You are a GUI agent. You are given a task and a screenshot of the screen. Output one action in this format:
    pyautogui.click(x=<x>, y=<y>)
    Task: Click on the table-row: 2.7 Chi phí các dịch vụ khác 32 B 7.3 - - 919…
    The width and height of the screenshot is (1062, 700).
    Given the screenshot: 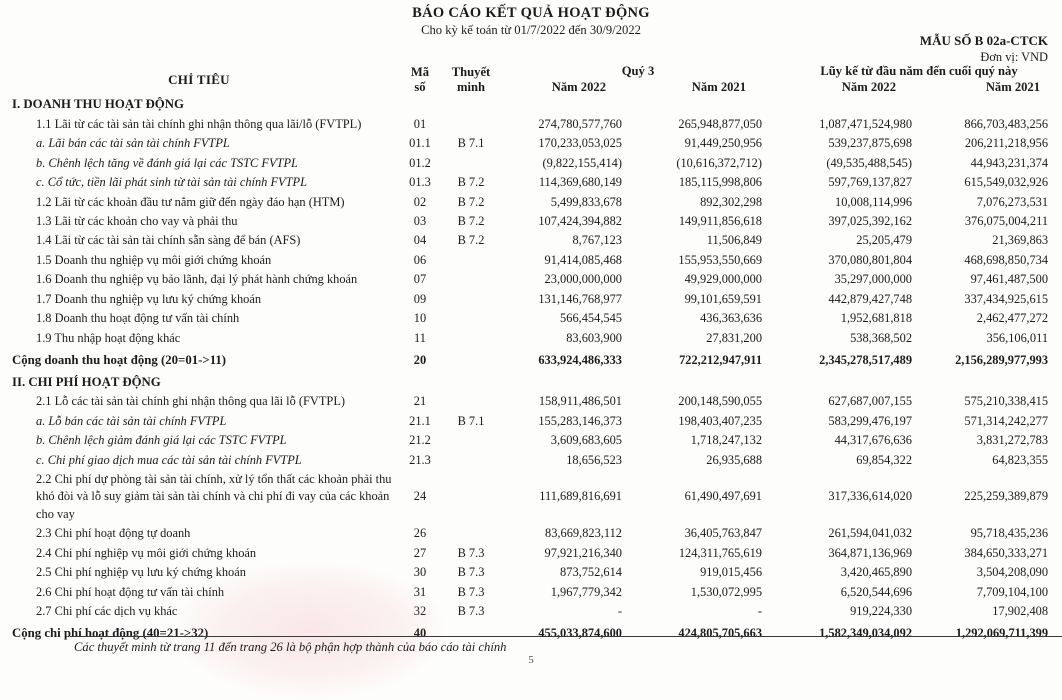 What is the action you would take?
    pyautogui.click(x=531, y=611)
    